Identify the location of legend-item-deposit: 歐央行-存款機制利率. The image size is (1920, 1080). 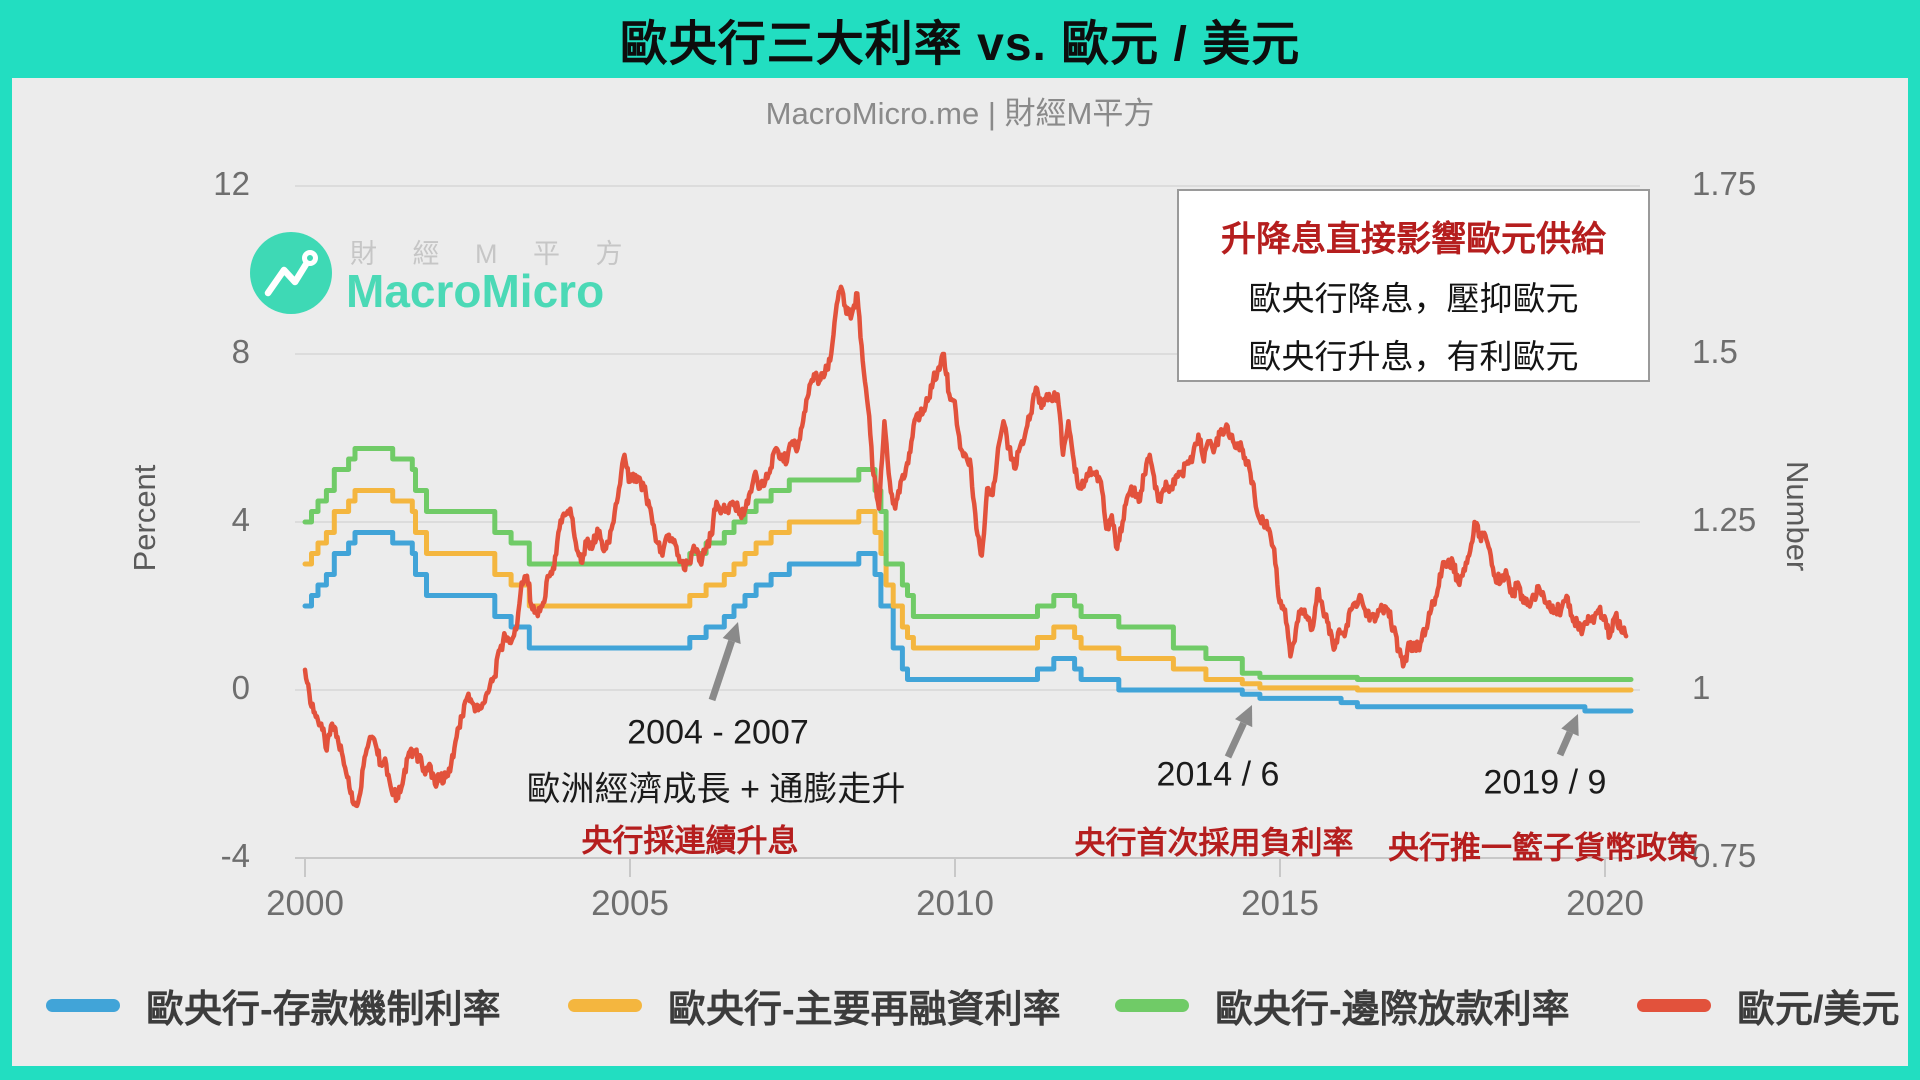
(273, 1005).